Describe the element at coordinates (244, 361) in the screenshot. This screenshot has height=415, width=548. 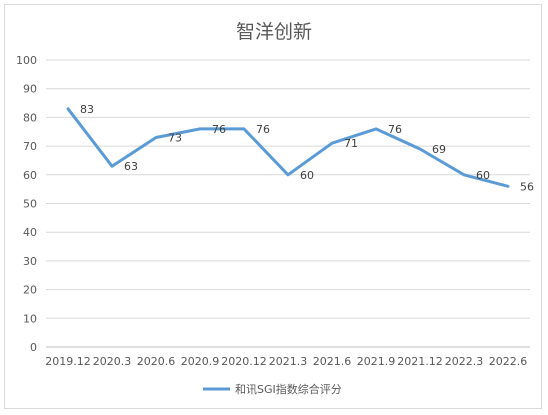
I see `x-tick-label: 2020.12` at that location.